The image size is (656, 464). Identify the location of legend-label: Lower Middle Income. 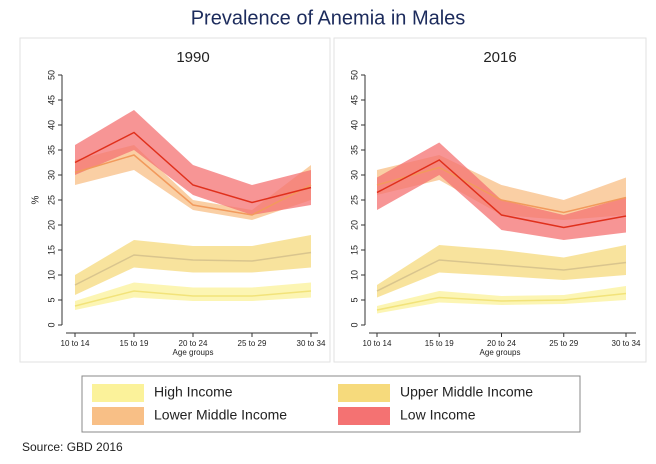
(220, 415).